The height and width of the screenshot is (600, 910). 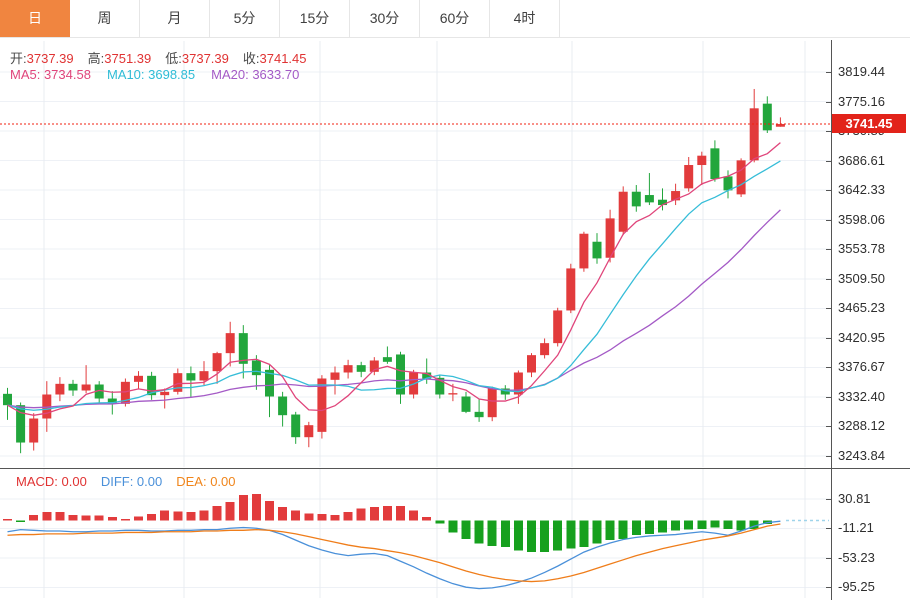 I want to click on tab-month: 月, so click(x=175, y=18).